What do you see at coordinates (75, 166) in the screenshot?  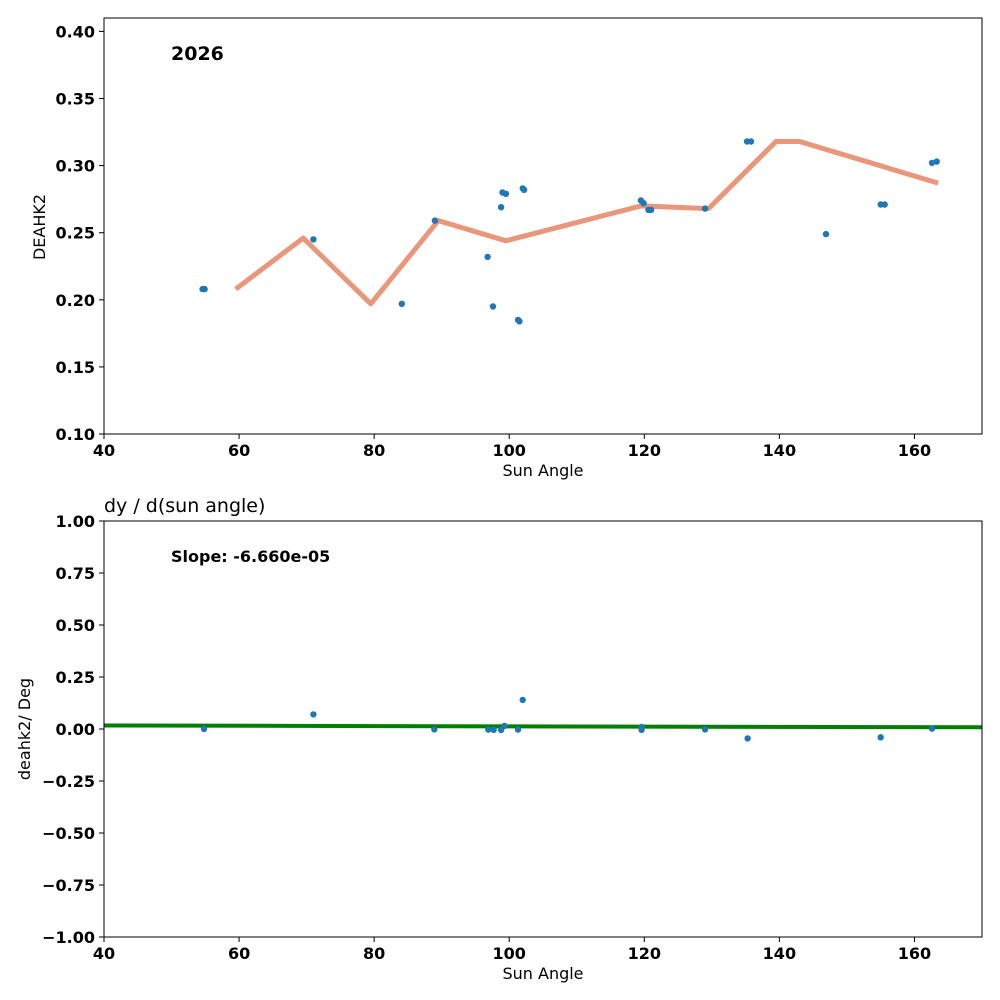 I see `top-chart-ytick-label: 0.30` at bounding box center [75, 166].